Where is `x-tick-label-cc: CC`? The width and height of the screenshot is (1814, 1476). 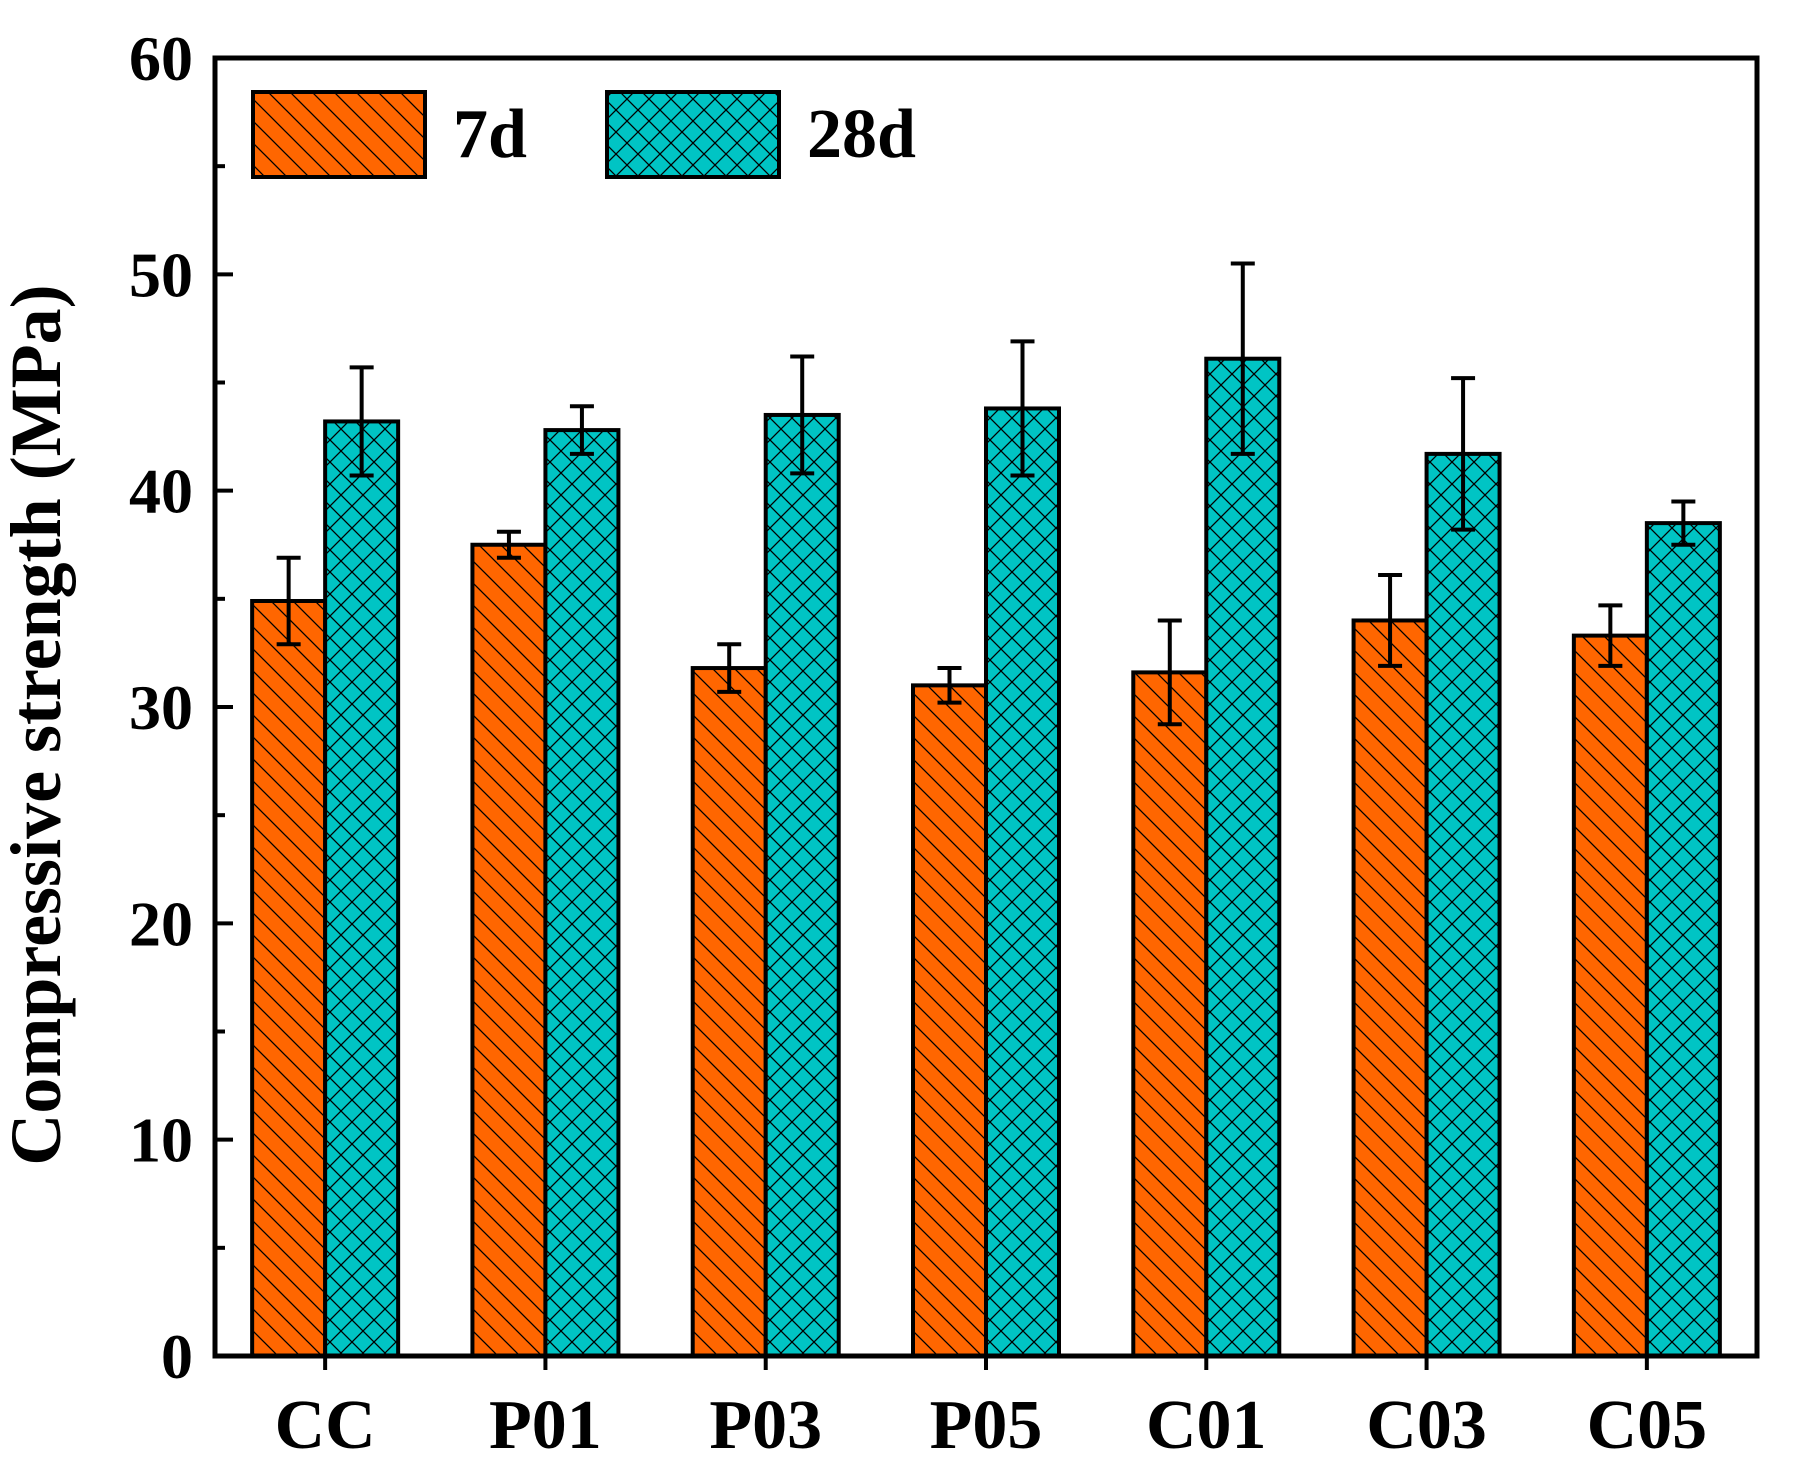
x-tick-label-cc: CC is located at coordinates (325, 1425).